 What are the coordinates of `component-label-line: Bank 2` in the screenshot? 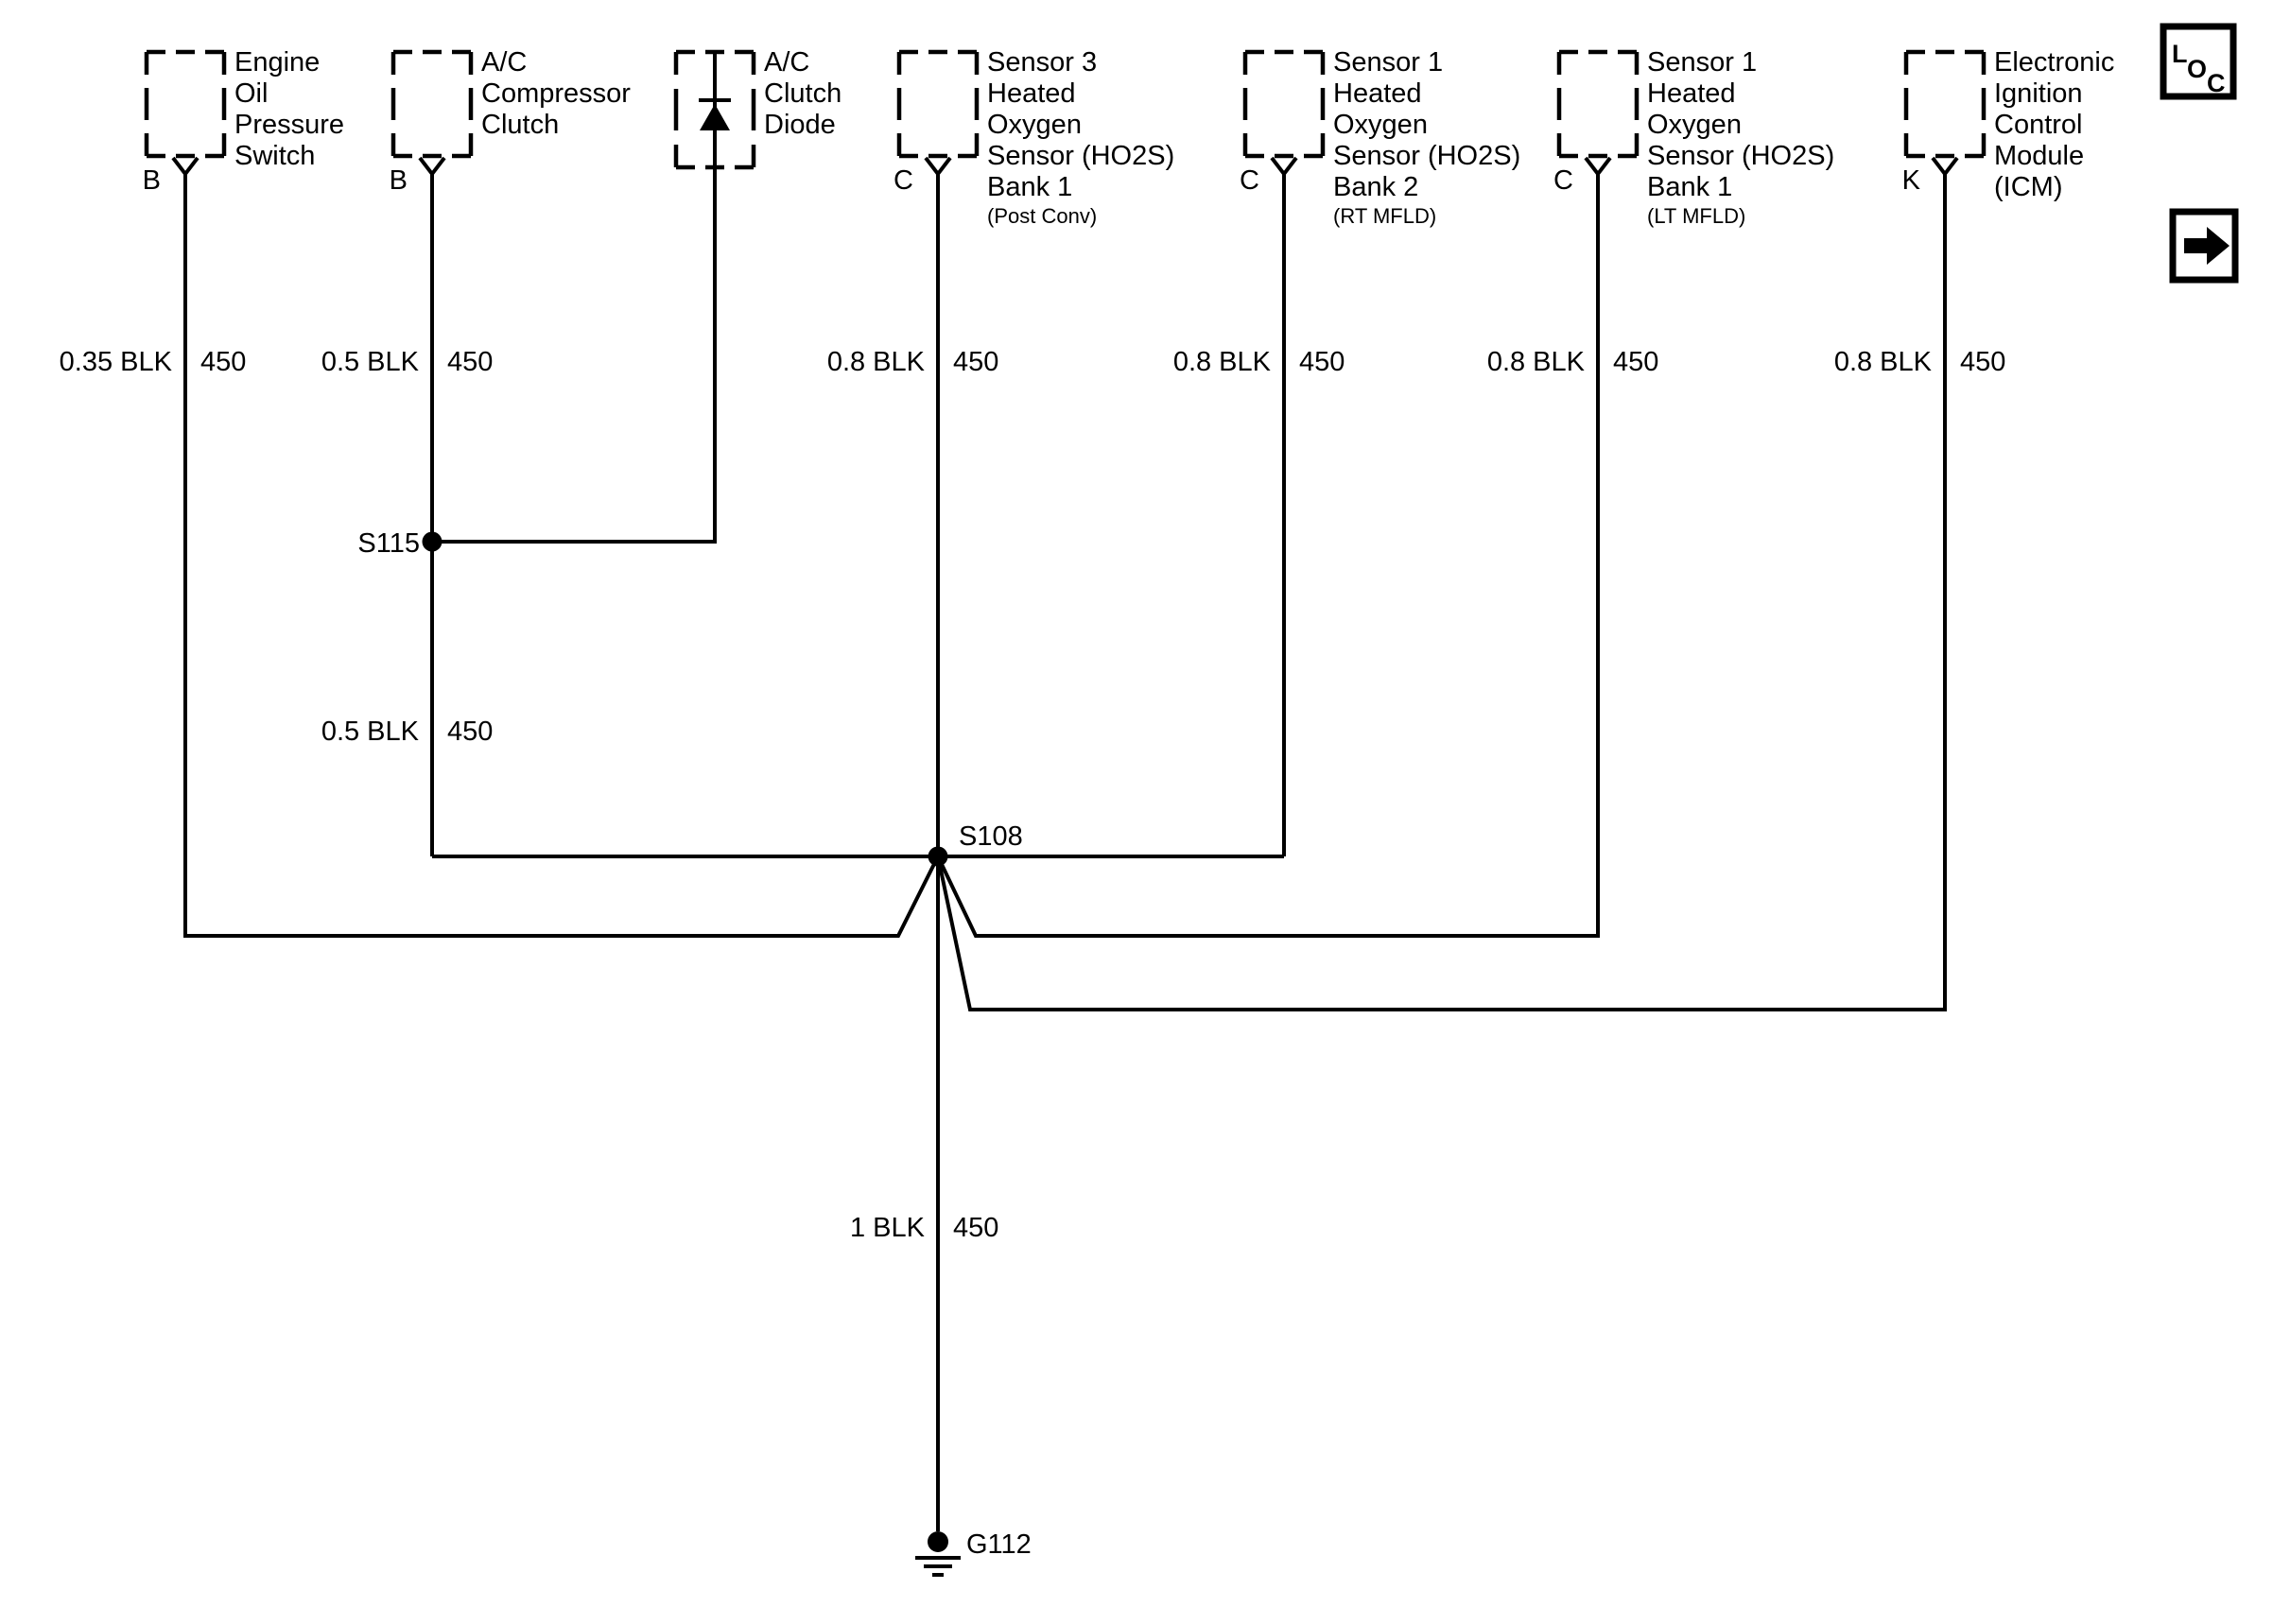 It's located at (1375, 187).